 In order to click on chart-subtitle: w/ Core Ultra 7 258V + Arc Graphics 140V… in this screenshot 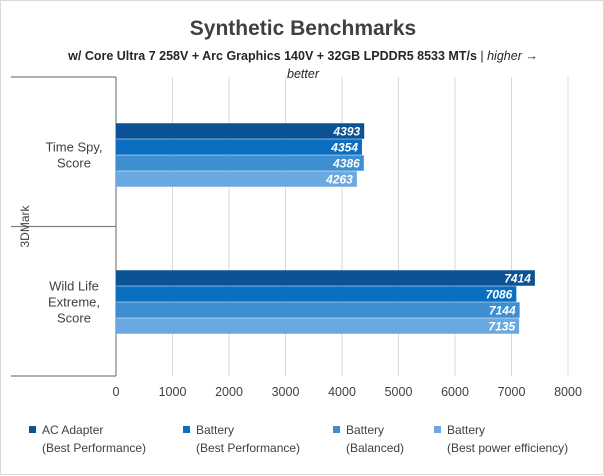, I will do `click(303, 65)`.